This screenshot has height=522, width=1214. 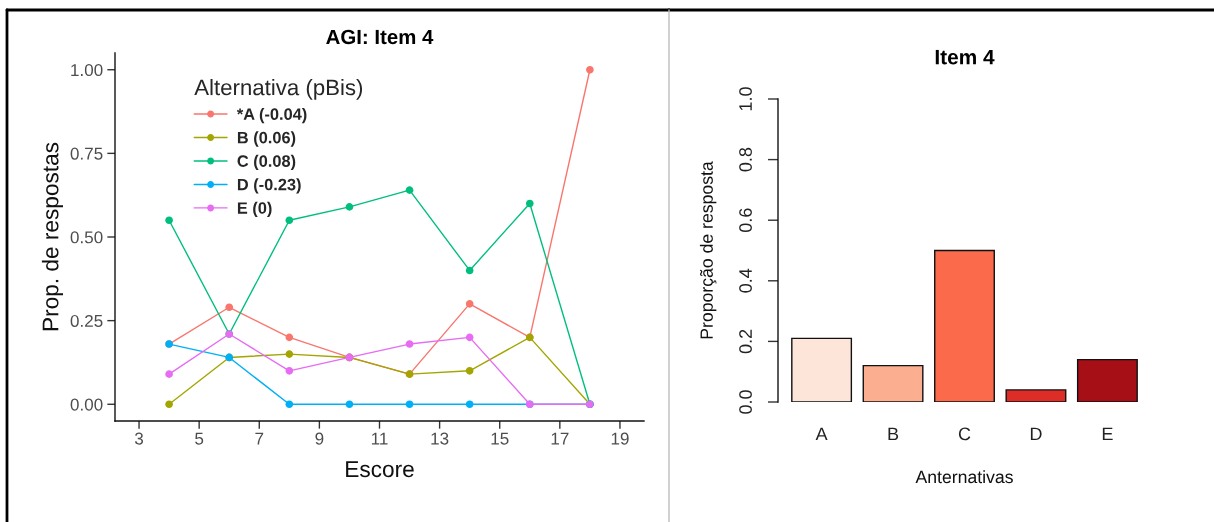 What do you see at coordinates (380, 37) in the screenshot?
I see `chart-title: AGI: Item 4` at bounding box center [380, 37].